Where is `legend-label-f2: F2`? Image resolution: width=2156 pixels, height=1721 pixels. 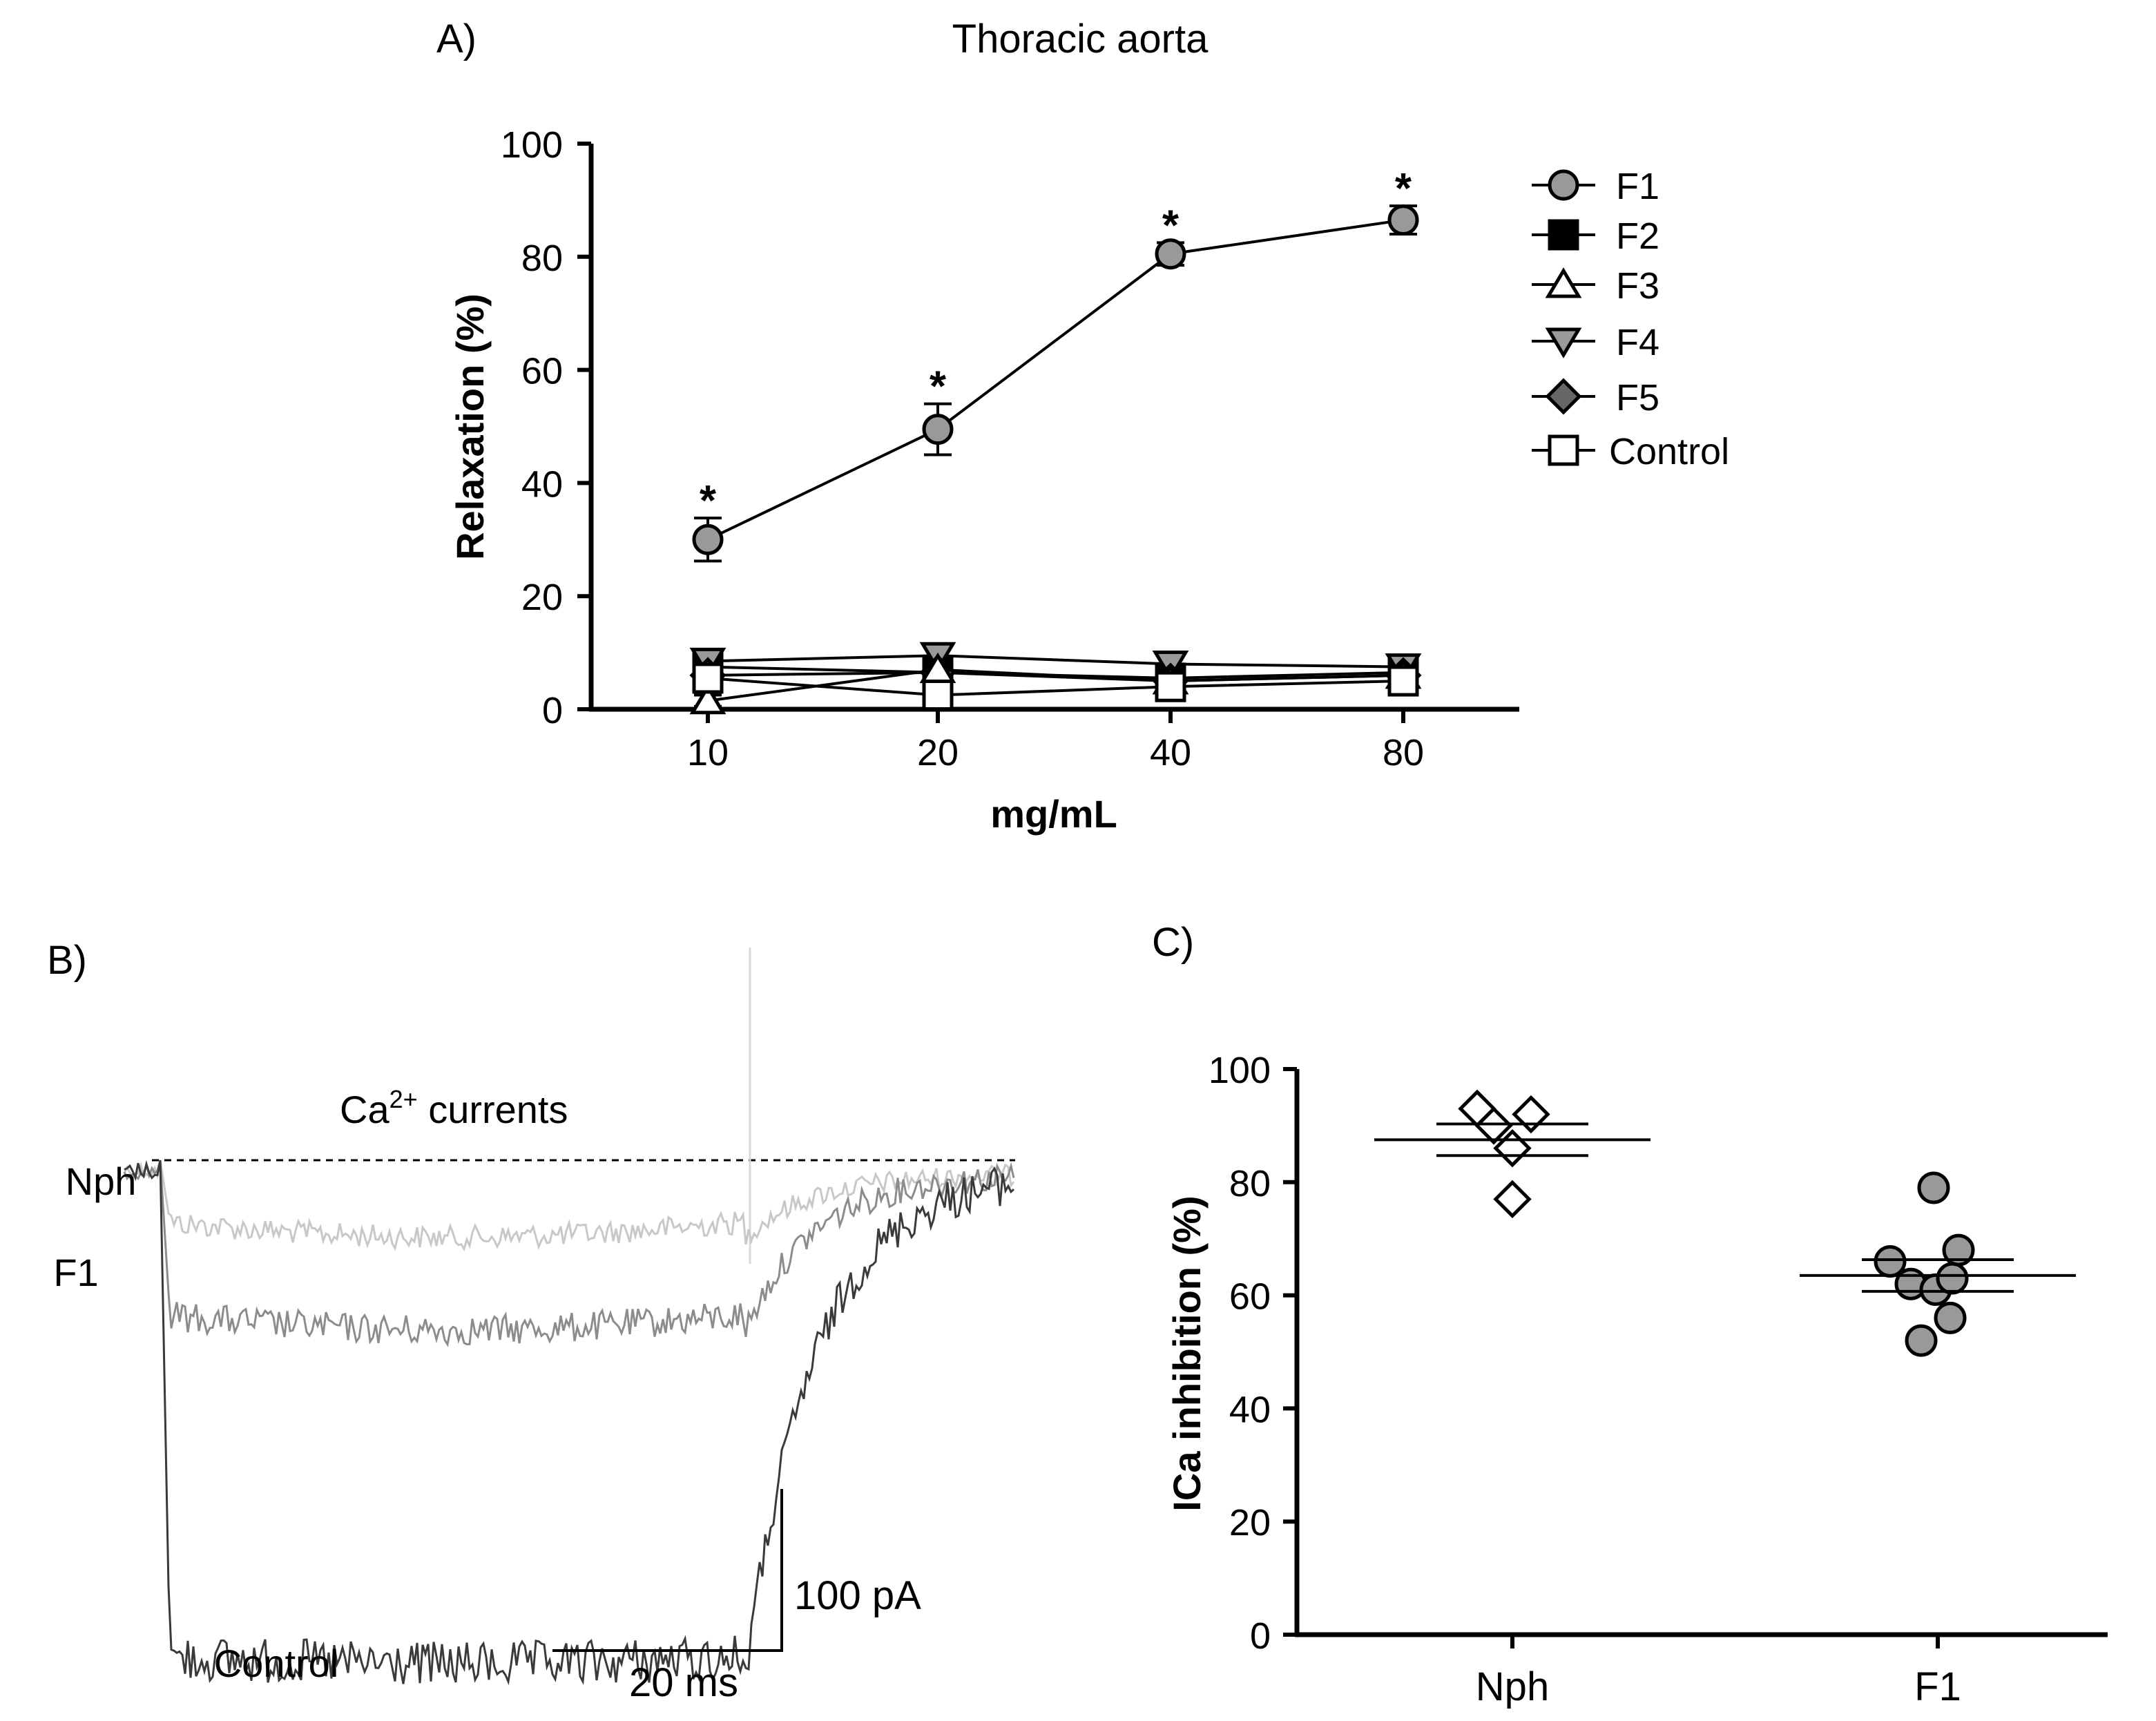
legend-label-f2: F2 is located at coordinates (1637, 236).